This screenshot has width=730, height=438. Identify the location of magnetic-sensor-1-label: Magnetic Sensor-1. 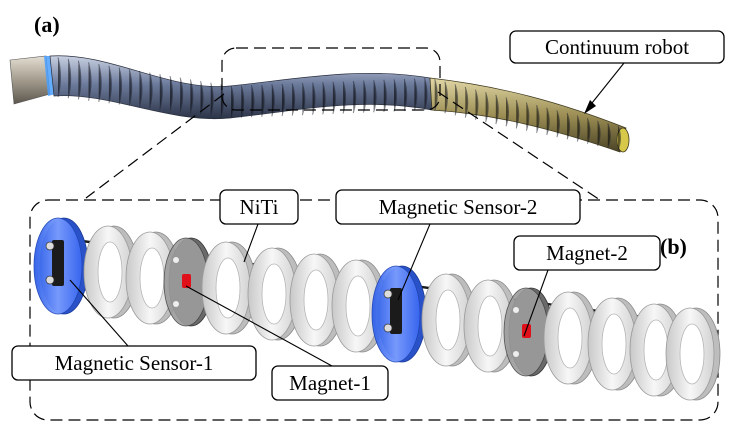
(134, 363).